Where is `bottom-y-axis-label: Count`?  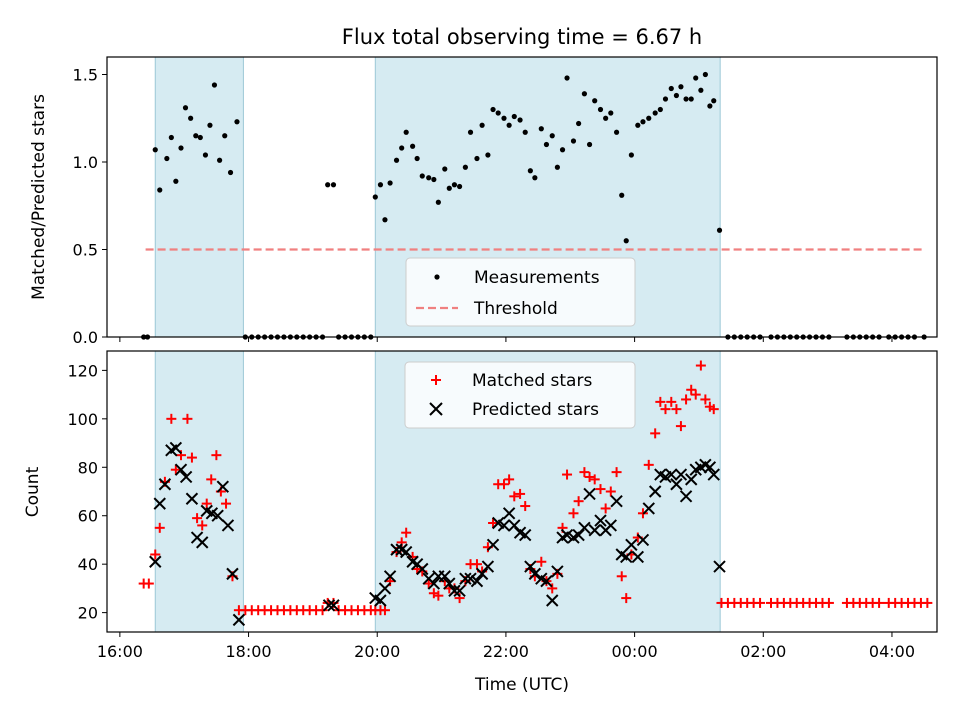
bottom-y-axis-label: Count is located at coordinates (33, 491).